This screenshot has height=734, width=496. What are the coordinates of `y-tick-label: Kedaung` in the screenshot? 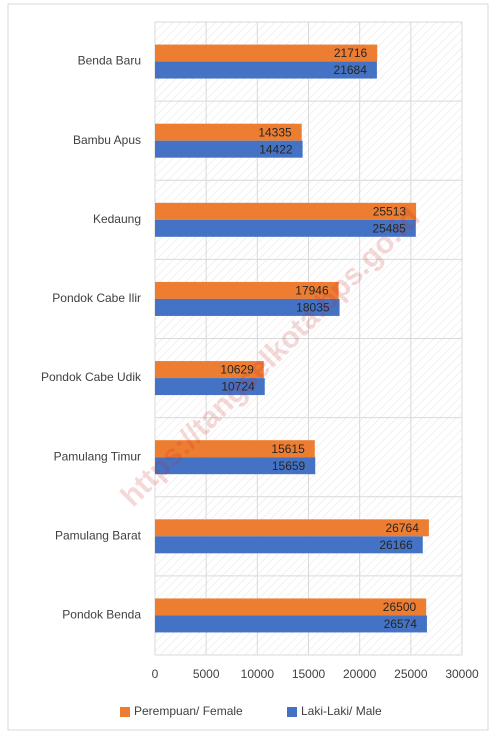 It's located at (117, 219).